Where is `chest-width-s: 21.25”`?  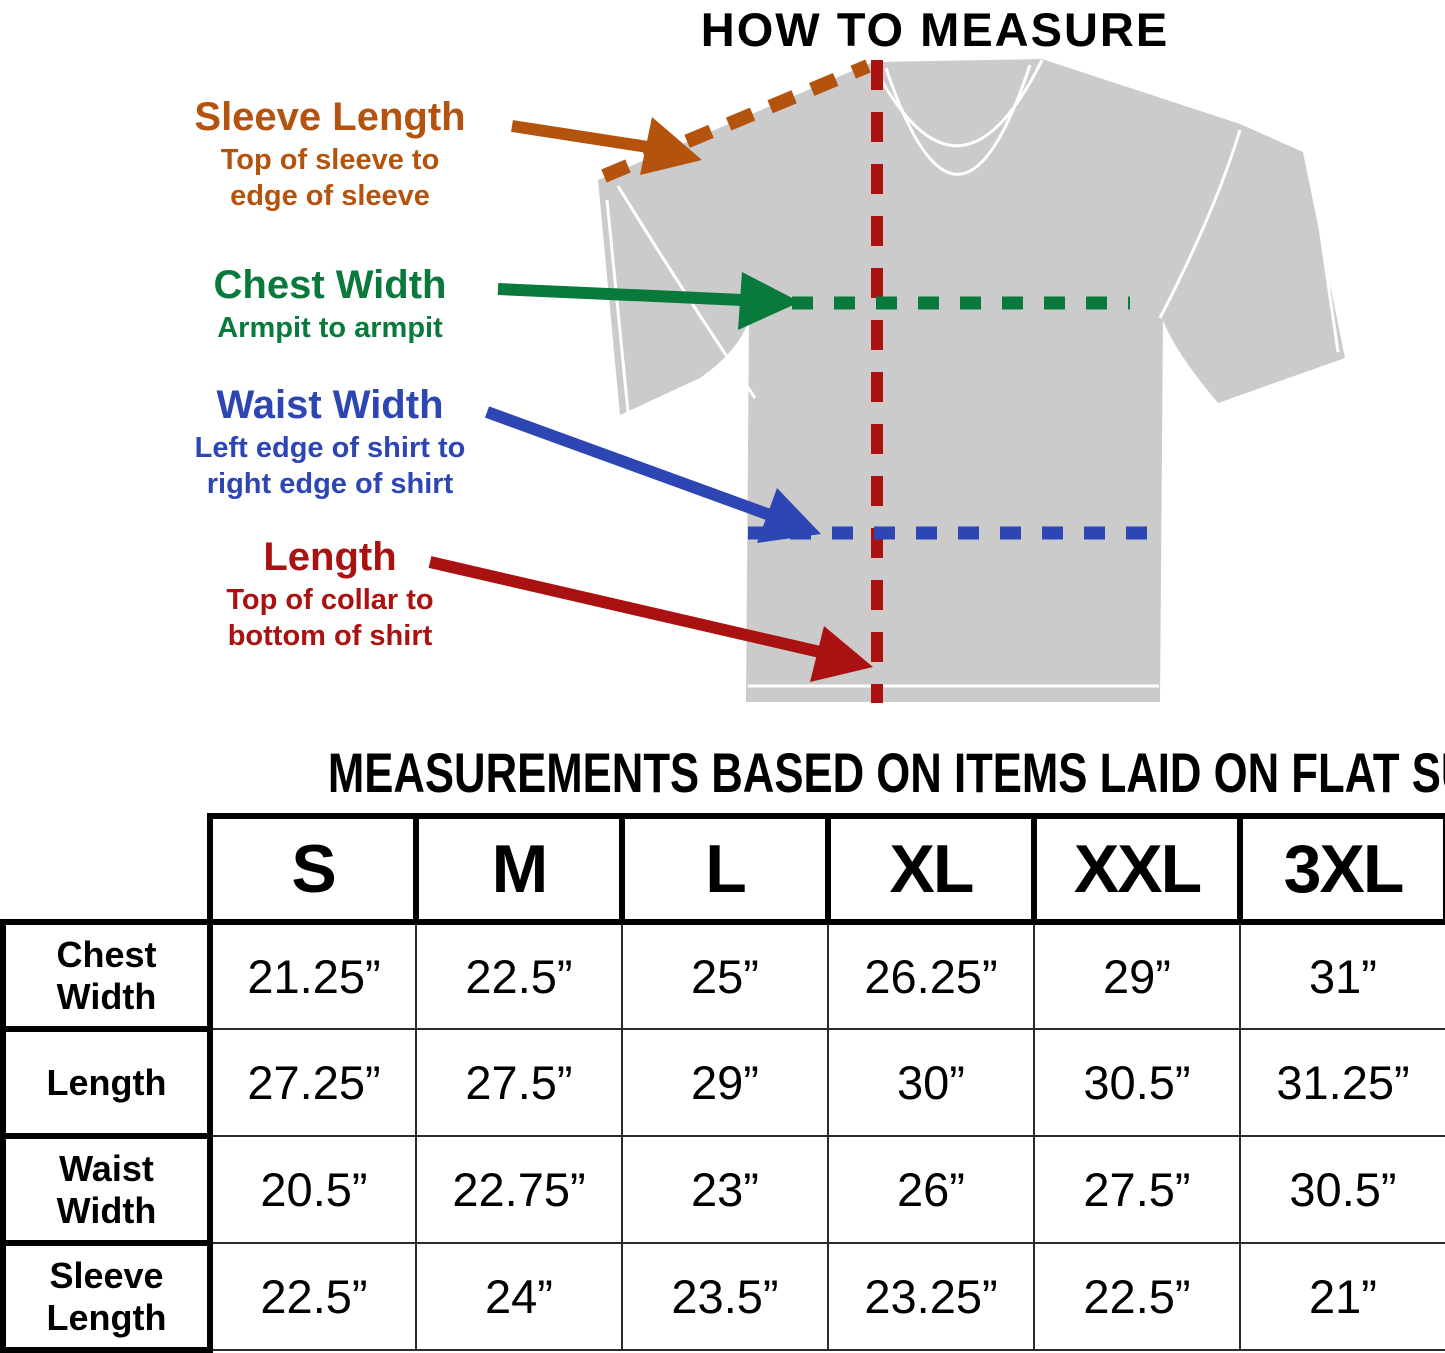
chest-width-s: 21.25” is located at coordinates (313, 975).